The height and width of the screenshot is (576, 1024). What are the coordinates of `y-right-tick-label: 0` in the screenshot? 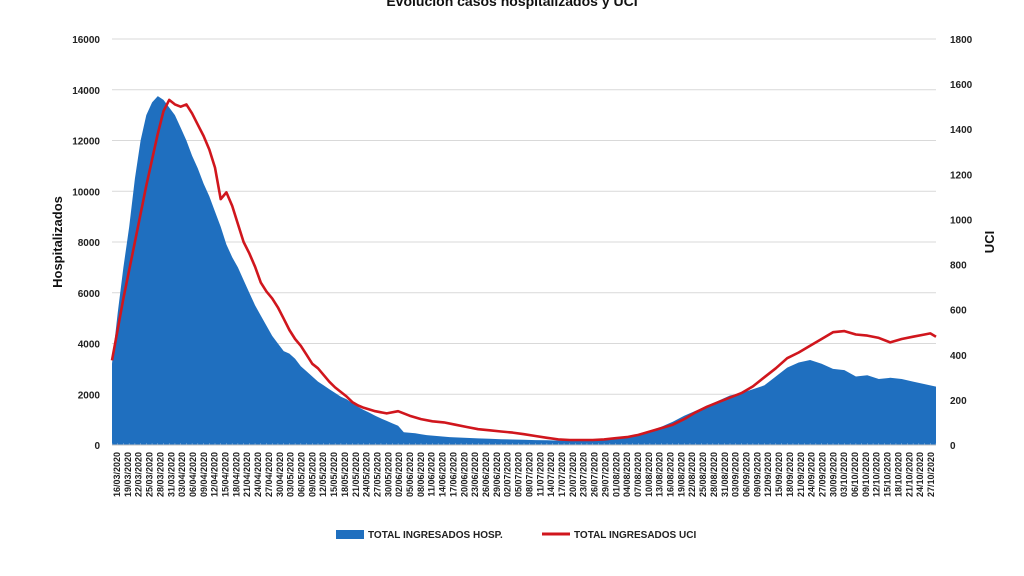 It's located at (953, 446).